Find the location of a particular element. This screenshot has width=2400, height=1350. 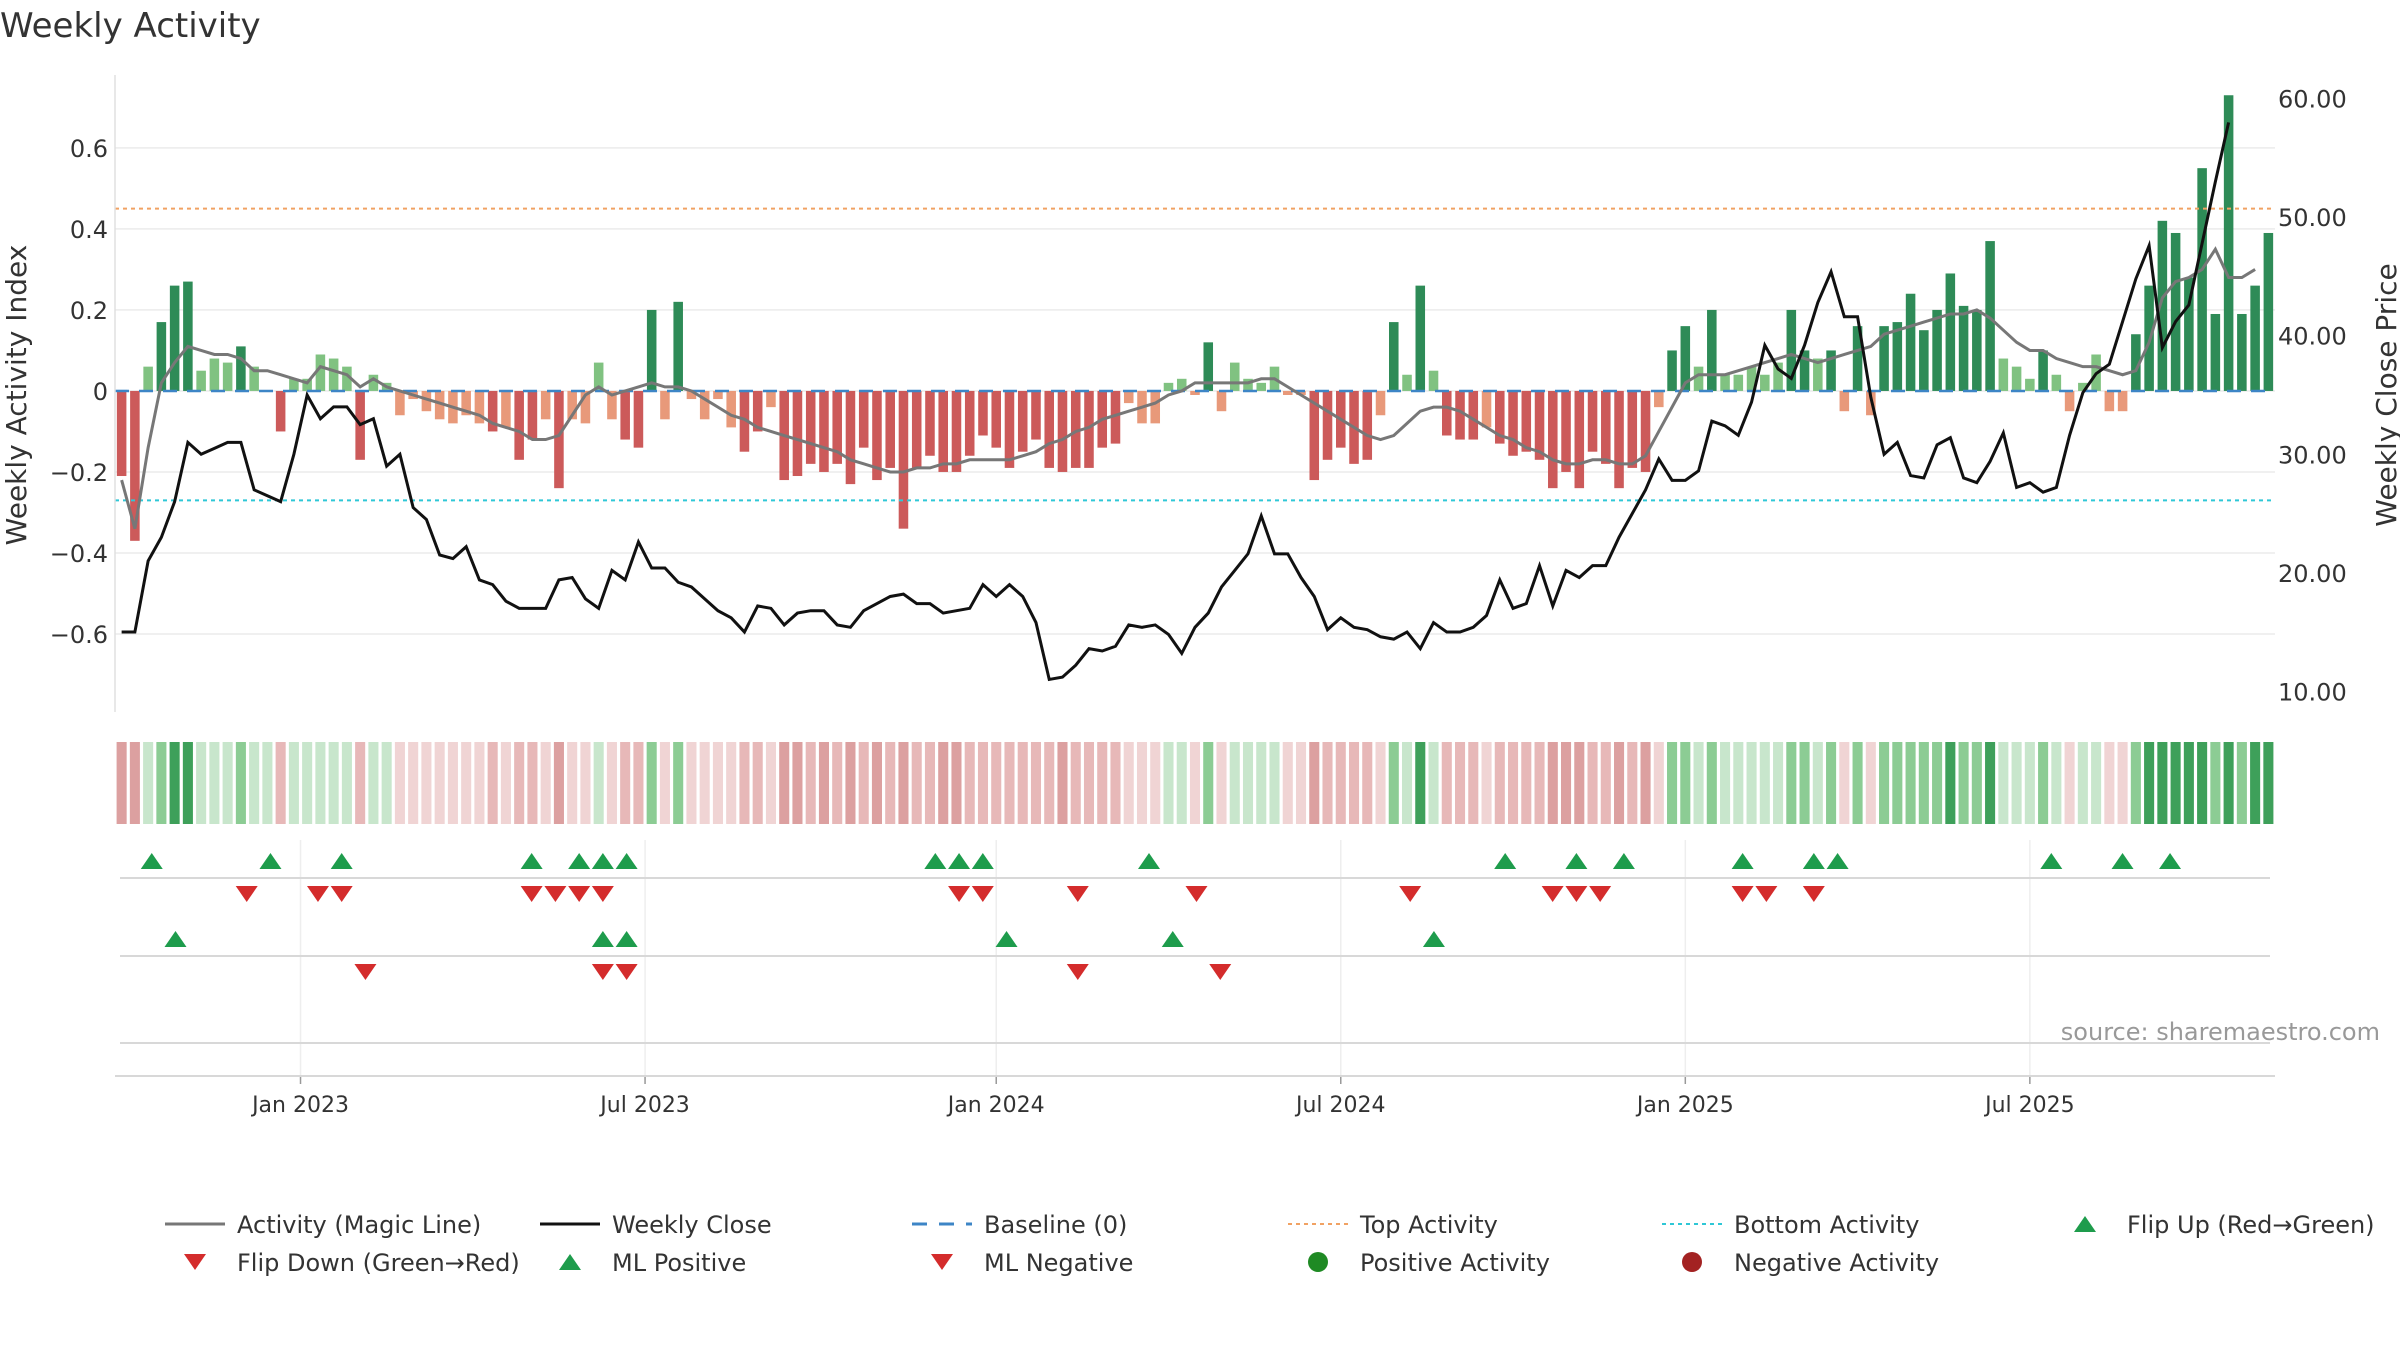

source-label: source: sharemaestro.com is located at coordinates (2220, 1032).